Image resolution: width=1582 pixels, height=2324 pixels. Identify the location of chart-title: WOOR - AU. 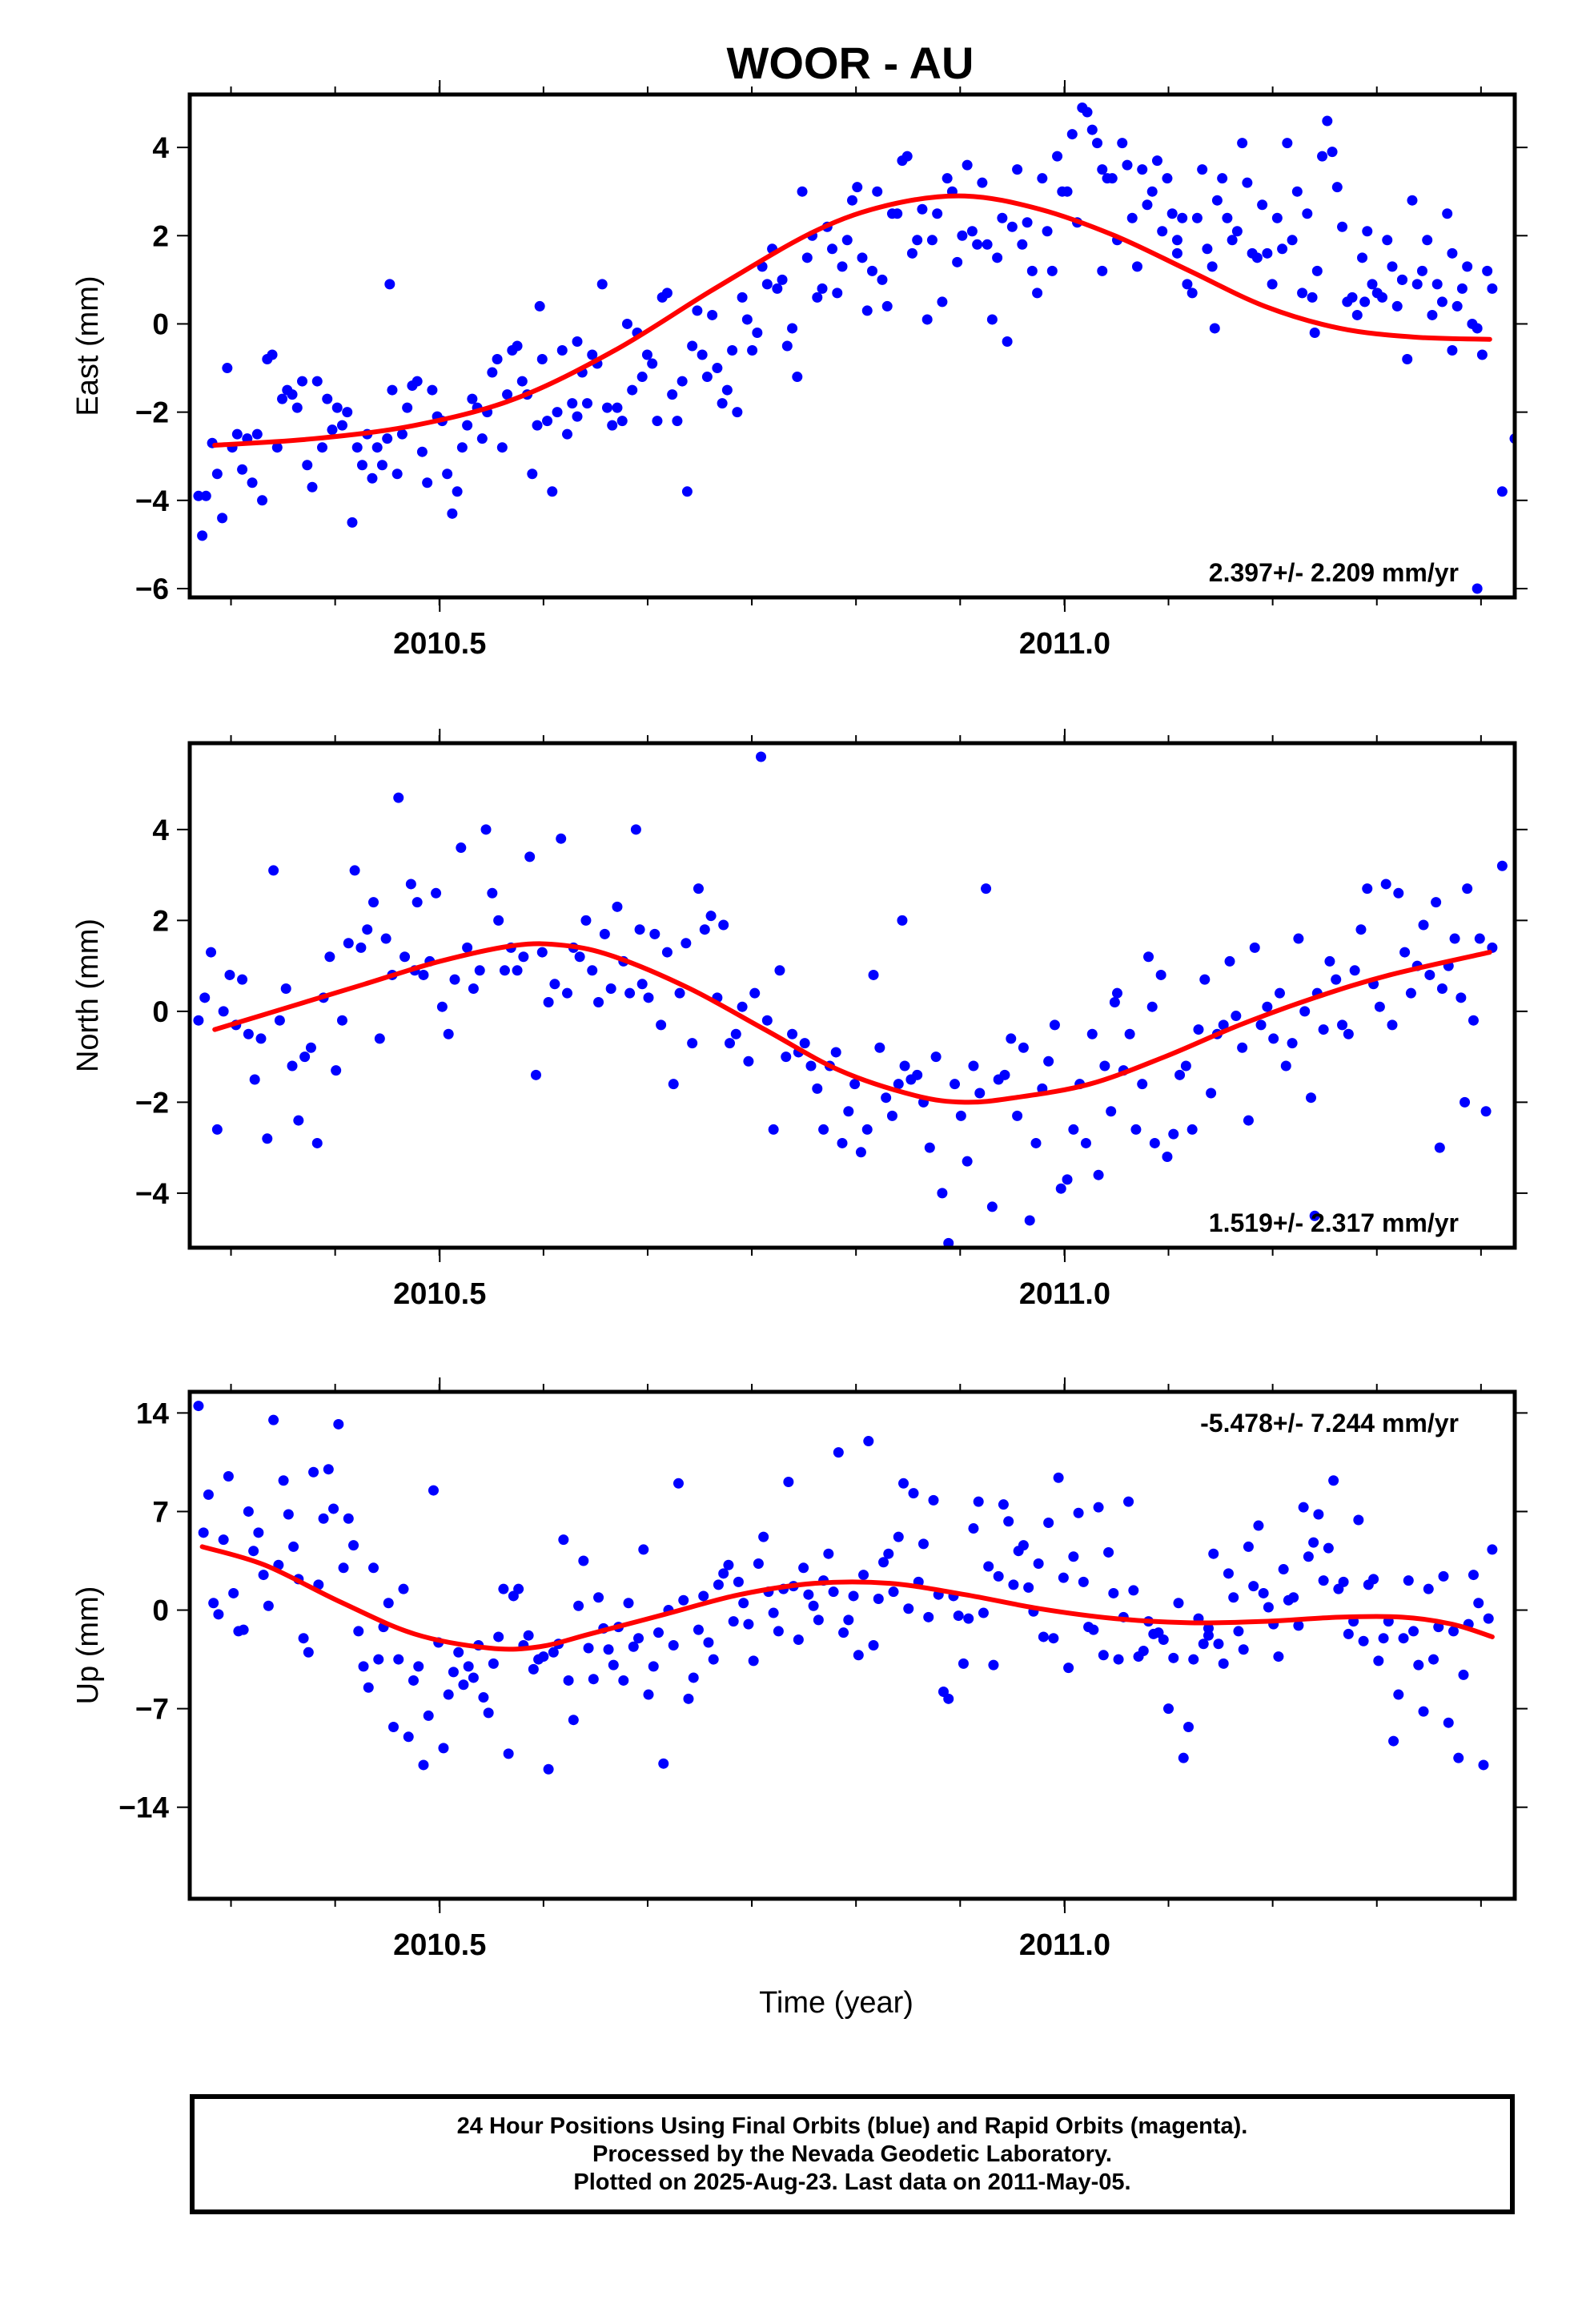
(850, 63).